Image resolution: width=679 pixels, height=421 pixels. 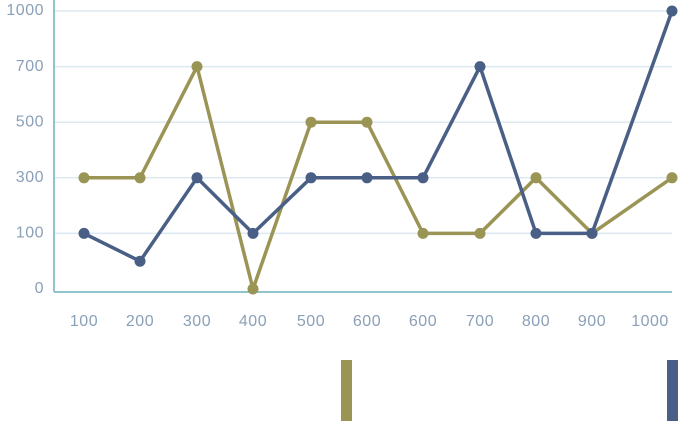 What do you see at coordinates (30, 121) in the screenshot?
I see `y-tick-label: 500` at bounding box center [30, 121].